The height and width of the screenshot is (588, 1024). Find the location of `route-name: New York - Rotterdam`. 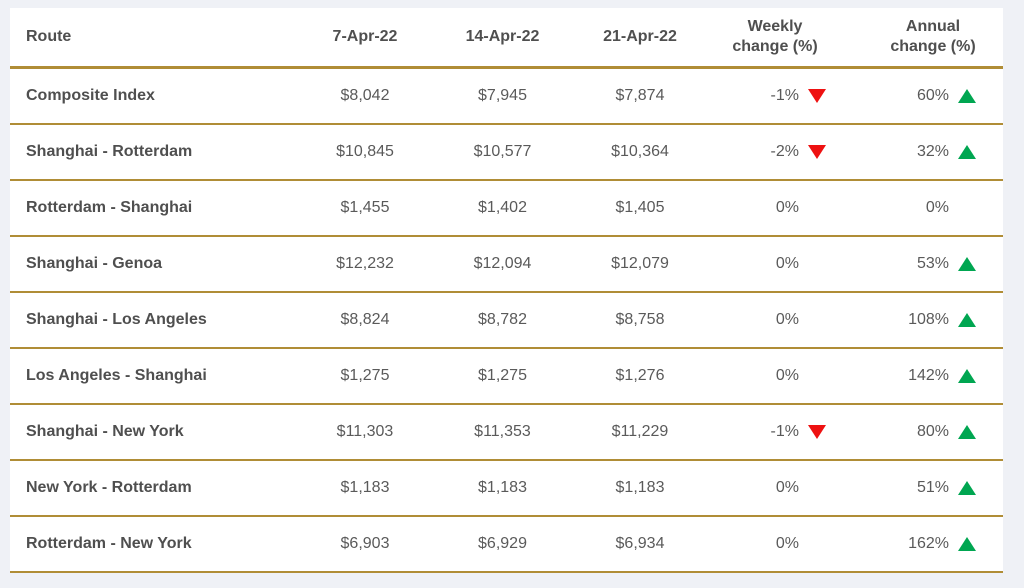

route-name: New York - Rotterdam is located at coordinates (109, 487).